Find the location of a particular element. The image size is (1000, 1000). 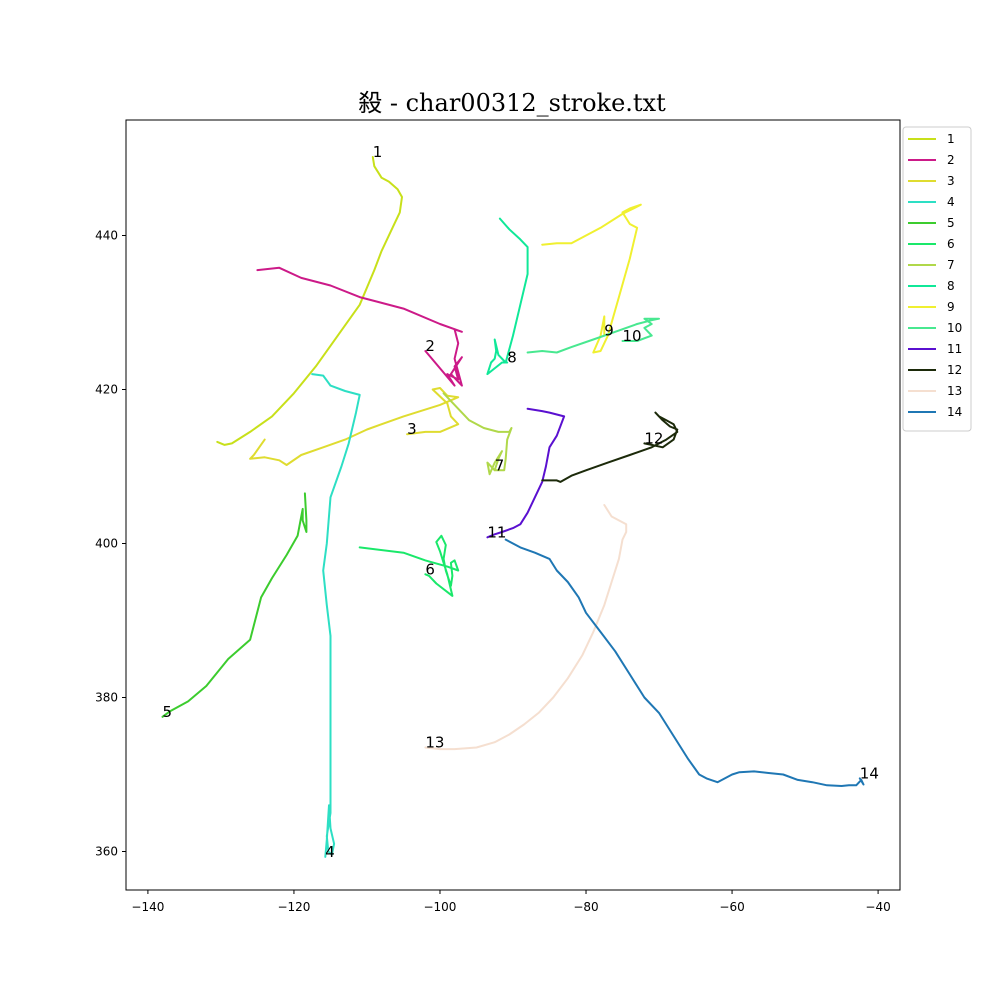

legend-label-7: 7 is located at coordinates (951, 265).